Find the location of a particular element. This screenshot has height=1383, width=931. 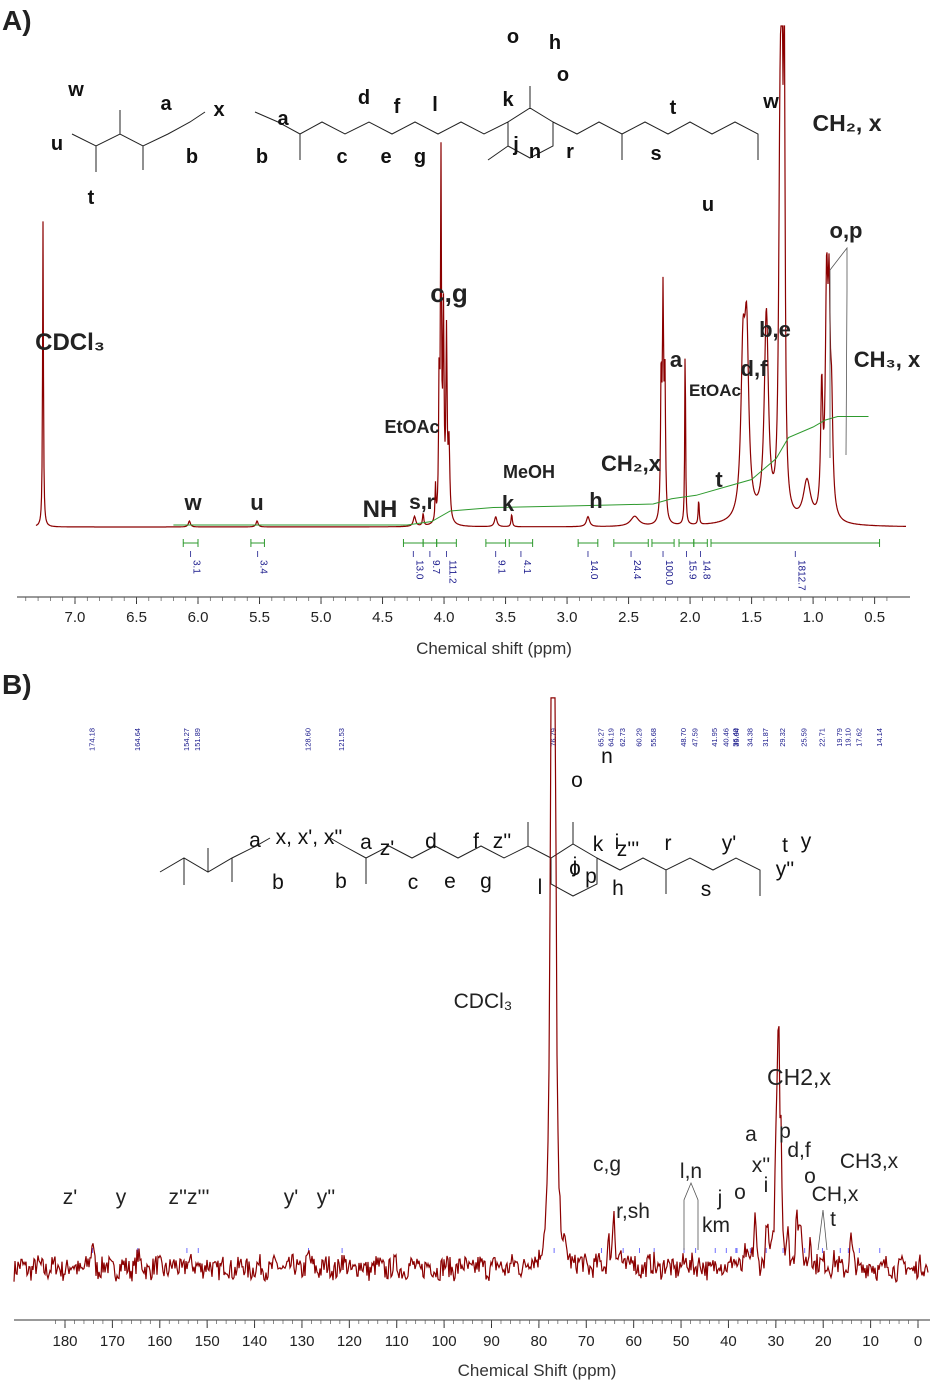

structure-a-label: s is located at coordinates (655, 154).